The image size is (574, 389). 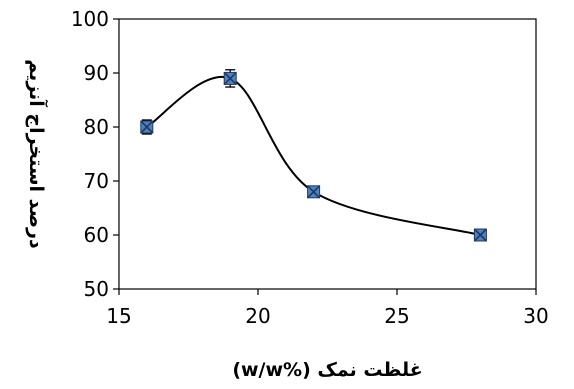 What do you see at coordinates (96, 73) in the screenshot?
I see `y-tick-label: 90` at bounding box center [96, 73].